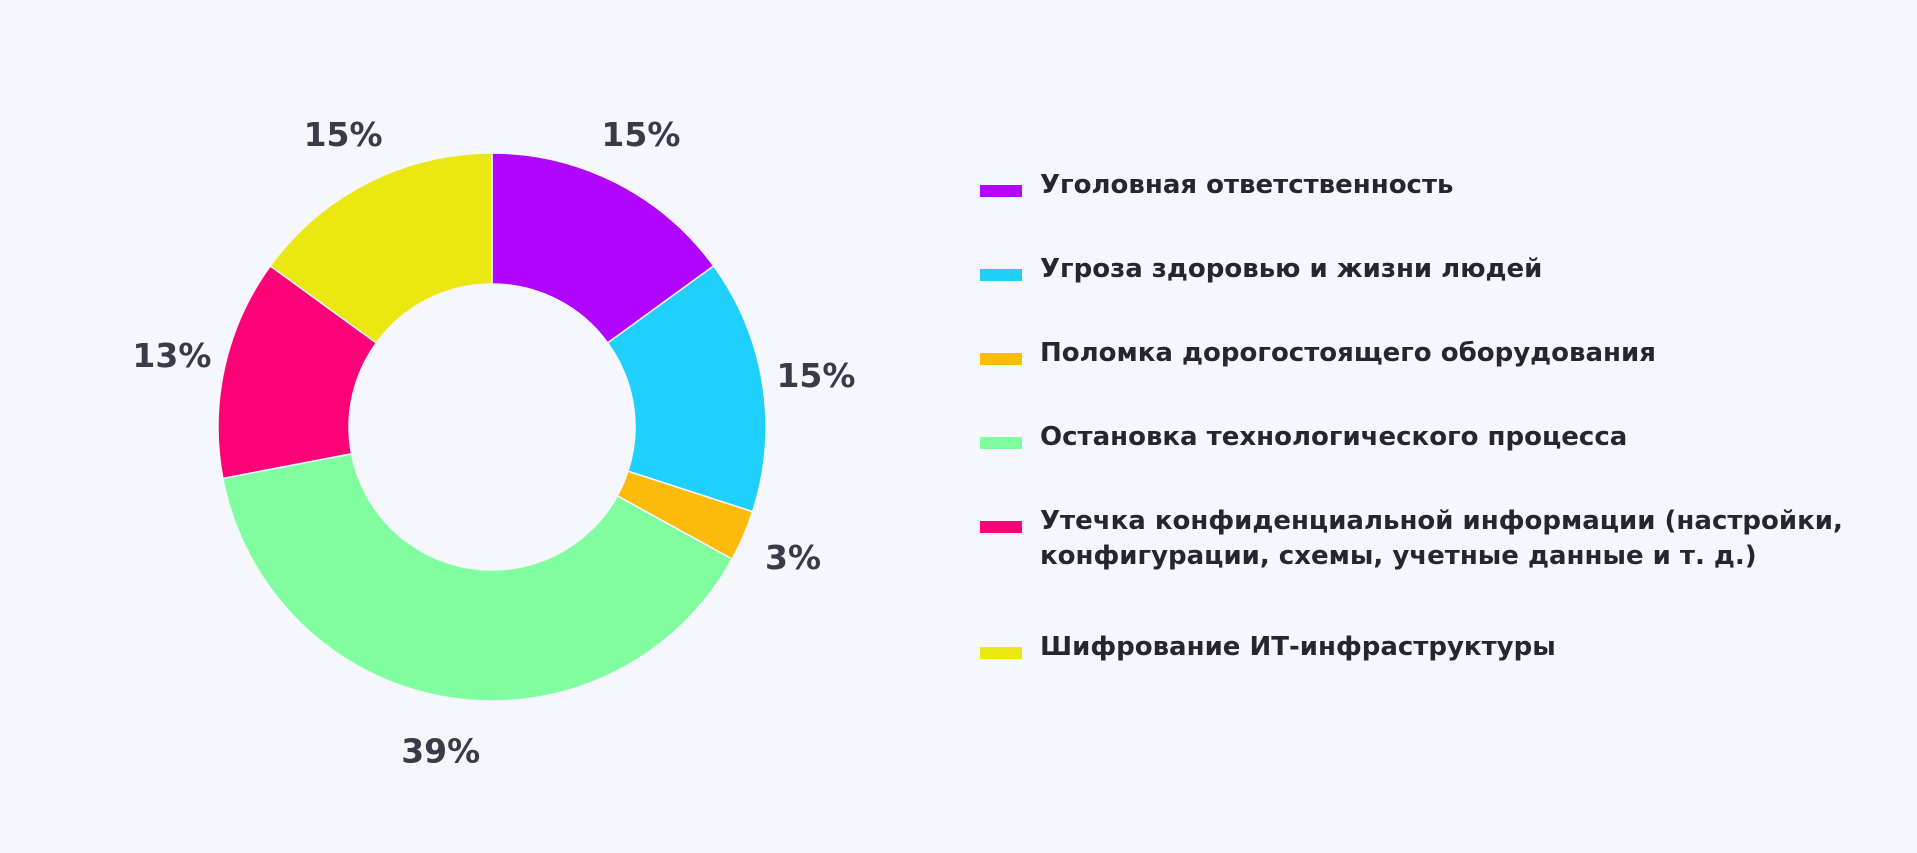 The image size is (1917, 853). Describe the element at coordinates (1334, 437) in the screenshot. I see `legend-label: Остановка технологического процесса` at that location.